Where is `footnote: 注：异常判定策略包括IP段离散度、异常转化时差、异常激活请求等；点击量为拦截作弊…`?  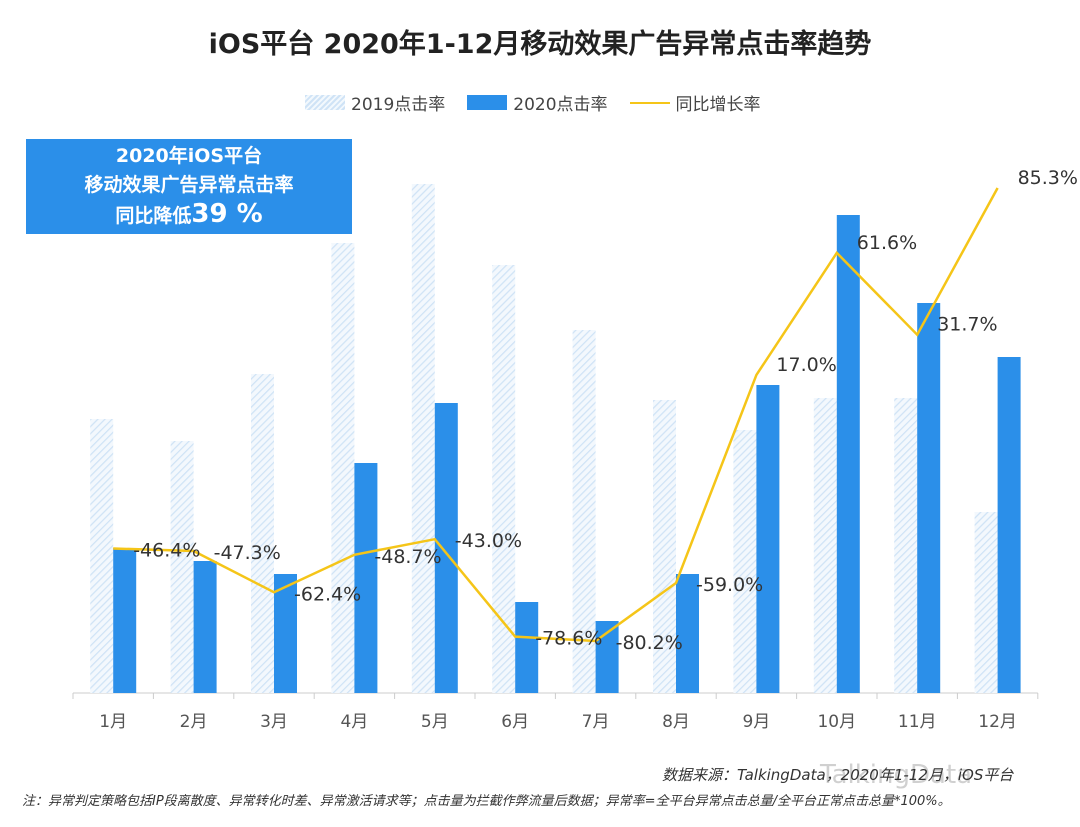
footnote: 注：异常判定策略包括IP段离散度、异常转化时差、异常激活请求等；点击量为拦截作弊… is located at coordinates (486, 801).